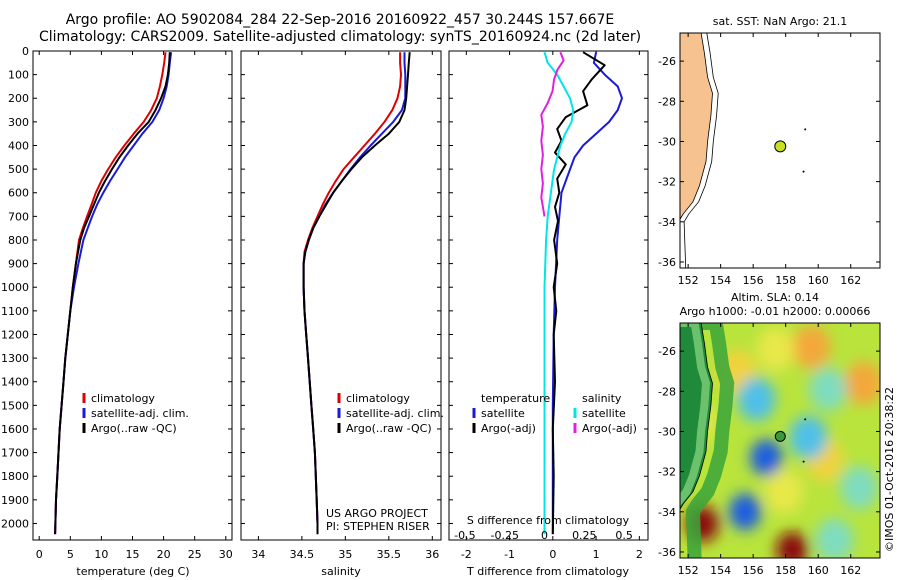  I want to click on difference-temperature-legend-label: Argo(-adj), so click(508, 428).